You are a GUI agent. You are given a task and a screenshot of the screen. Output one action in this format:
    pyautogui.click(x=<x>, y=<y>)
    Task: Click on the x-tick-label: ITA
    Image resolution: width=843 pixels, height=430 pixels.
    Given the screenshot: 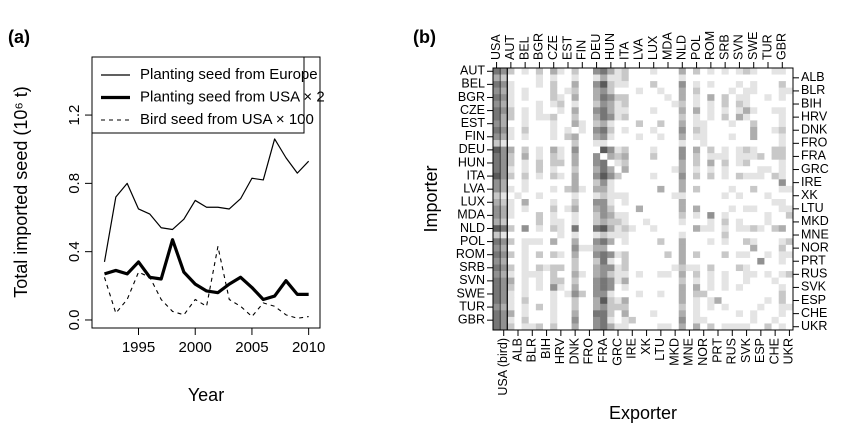 What is the action you would take?
    pyautogui.click(x=624, y=50)
    